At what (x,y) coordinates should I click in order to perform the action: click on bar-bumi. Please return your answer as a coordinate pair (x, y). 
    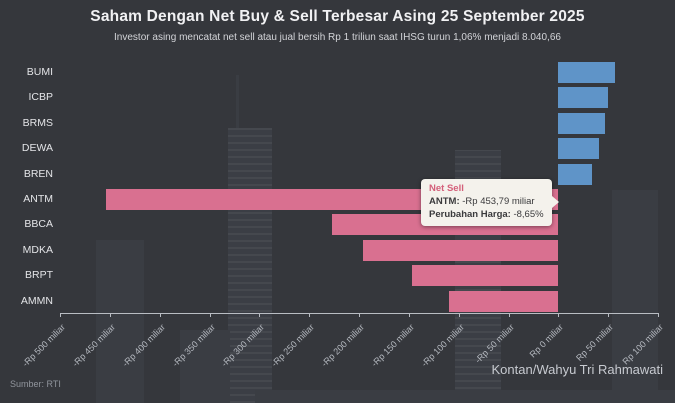
    Looking at the image, I should click on (587, 72).